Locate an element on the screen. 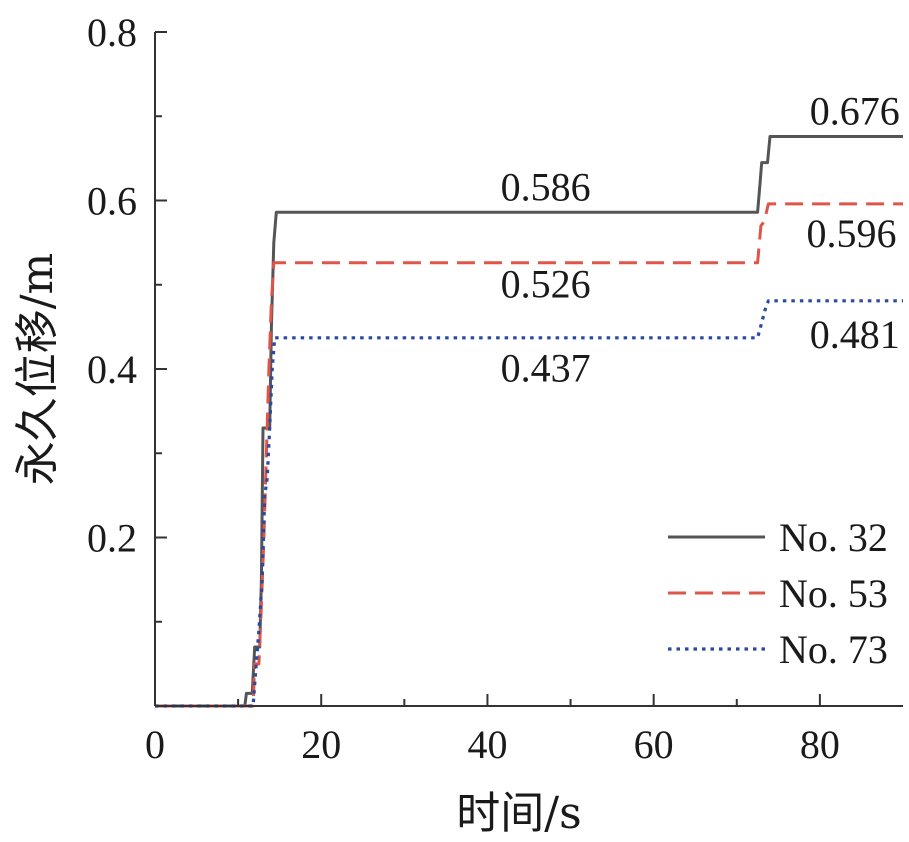 This screenshot has width=909, height=842. x-tick-label: 40 is located at coordinates (487, 744).